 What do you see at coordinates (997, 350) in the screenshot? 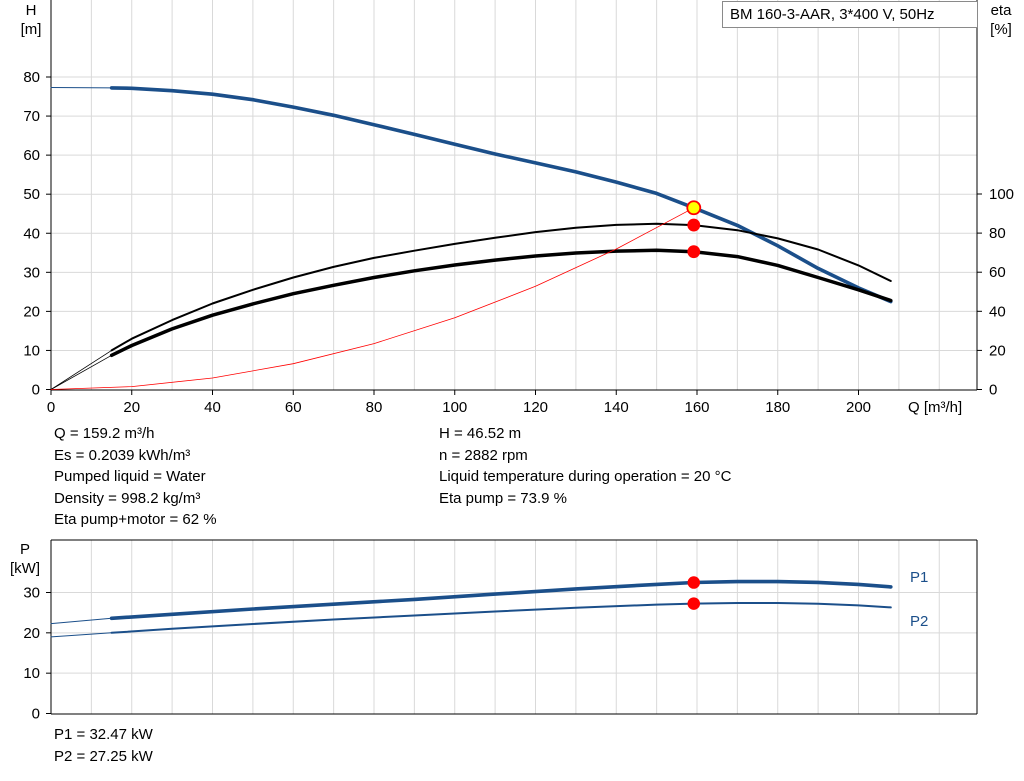
I see `y2-tick-label: 20` at bounding box center [997, 350].